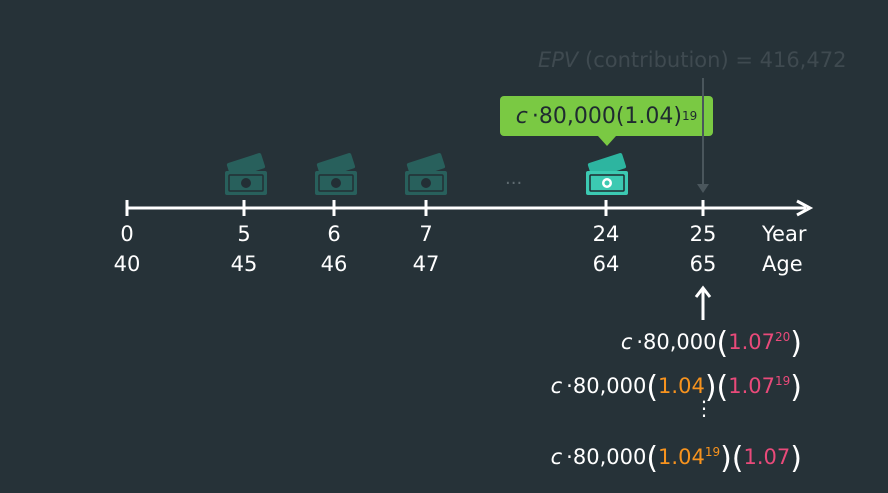 The width and height of the screenshot is (888, 493). What do you see at coordinates (784, 234) in the screenshot?
I see `year-row-label: Year` at bounding box center [784, 234].